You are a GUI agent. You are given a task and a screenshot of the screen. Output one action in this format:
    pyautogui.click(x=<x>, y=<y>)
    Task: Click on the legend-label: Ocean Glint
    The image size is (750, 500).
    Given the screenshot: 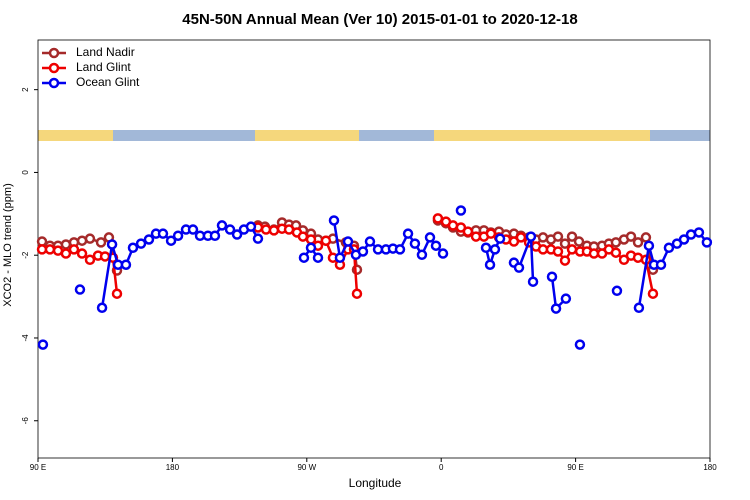 What is the action you would take?
    pyautogui.click(x=108, y=82)
    